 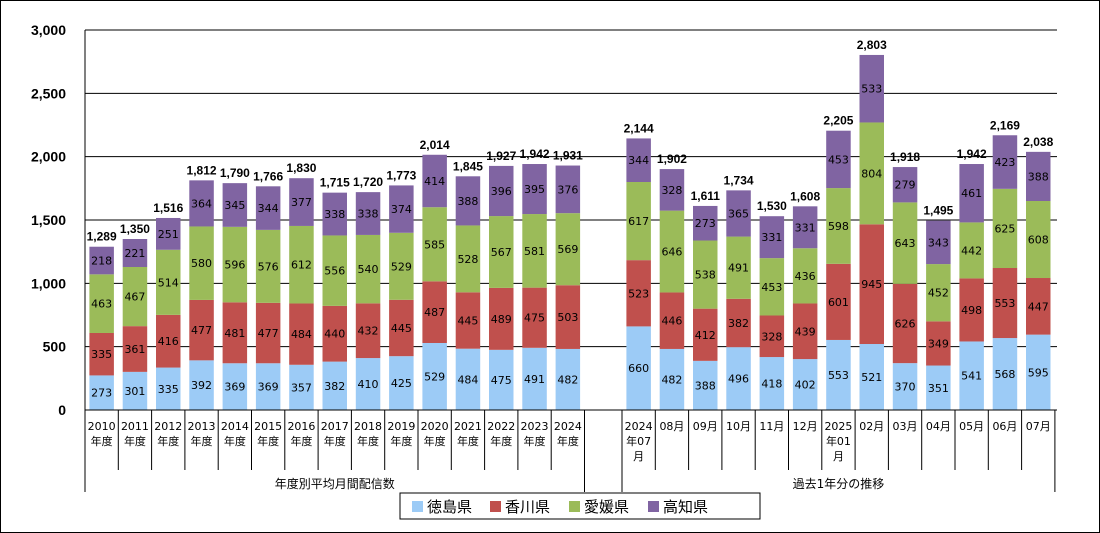 What do you see at coordinates (671, 321) in the screenshot?
I see `segment-value-label: 446` at bounding box center [671, 321].